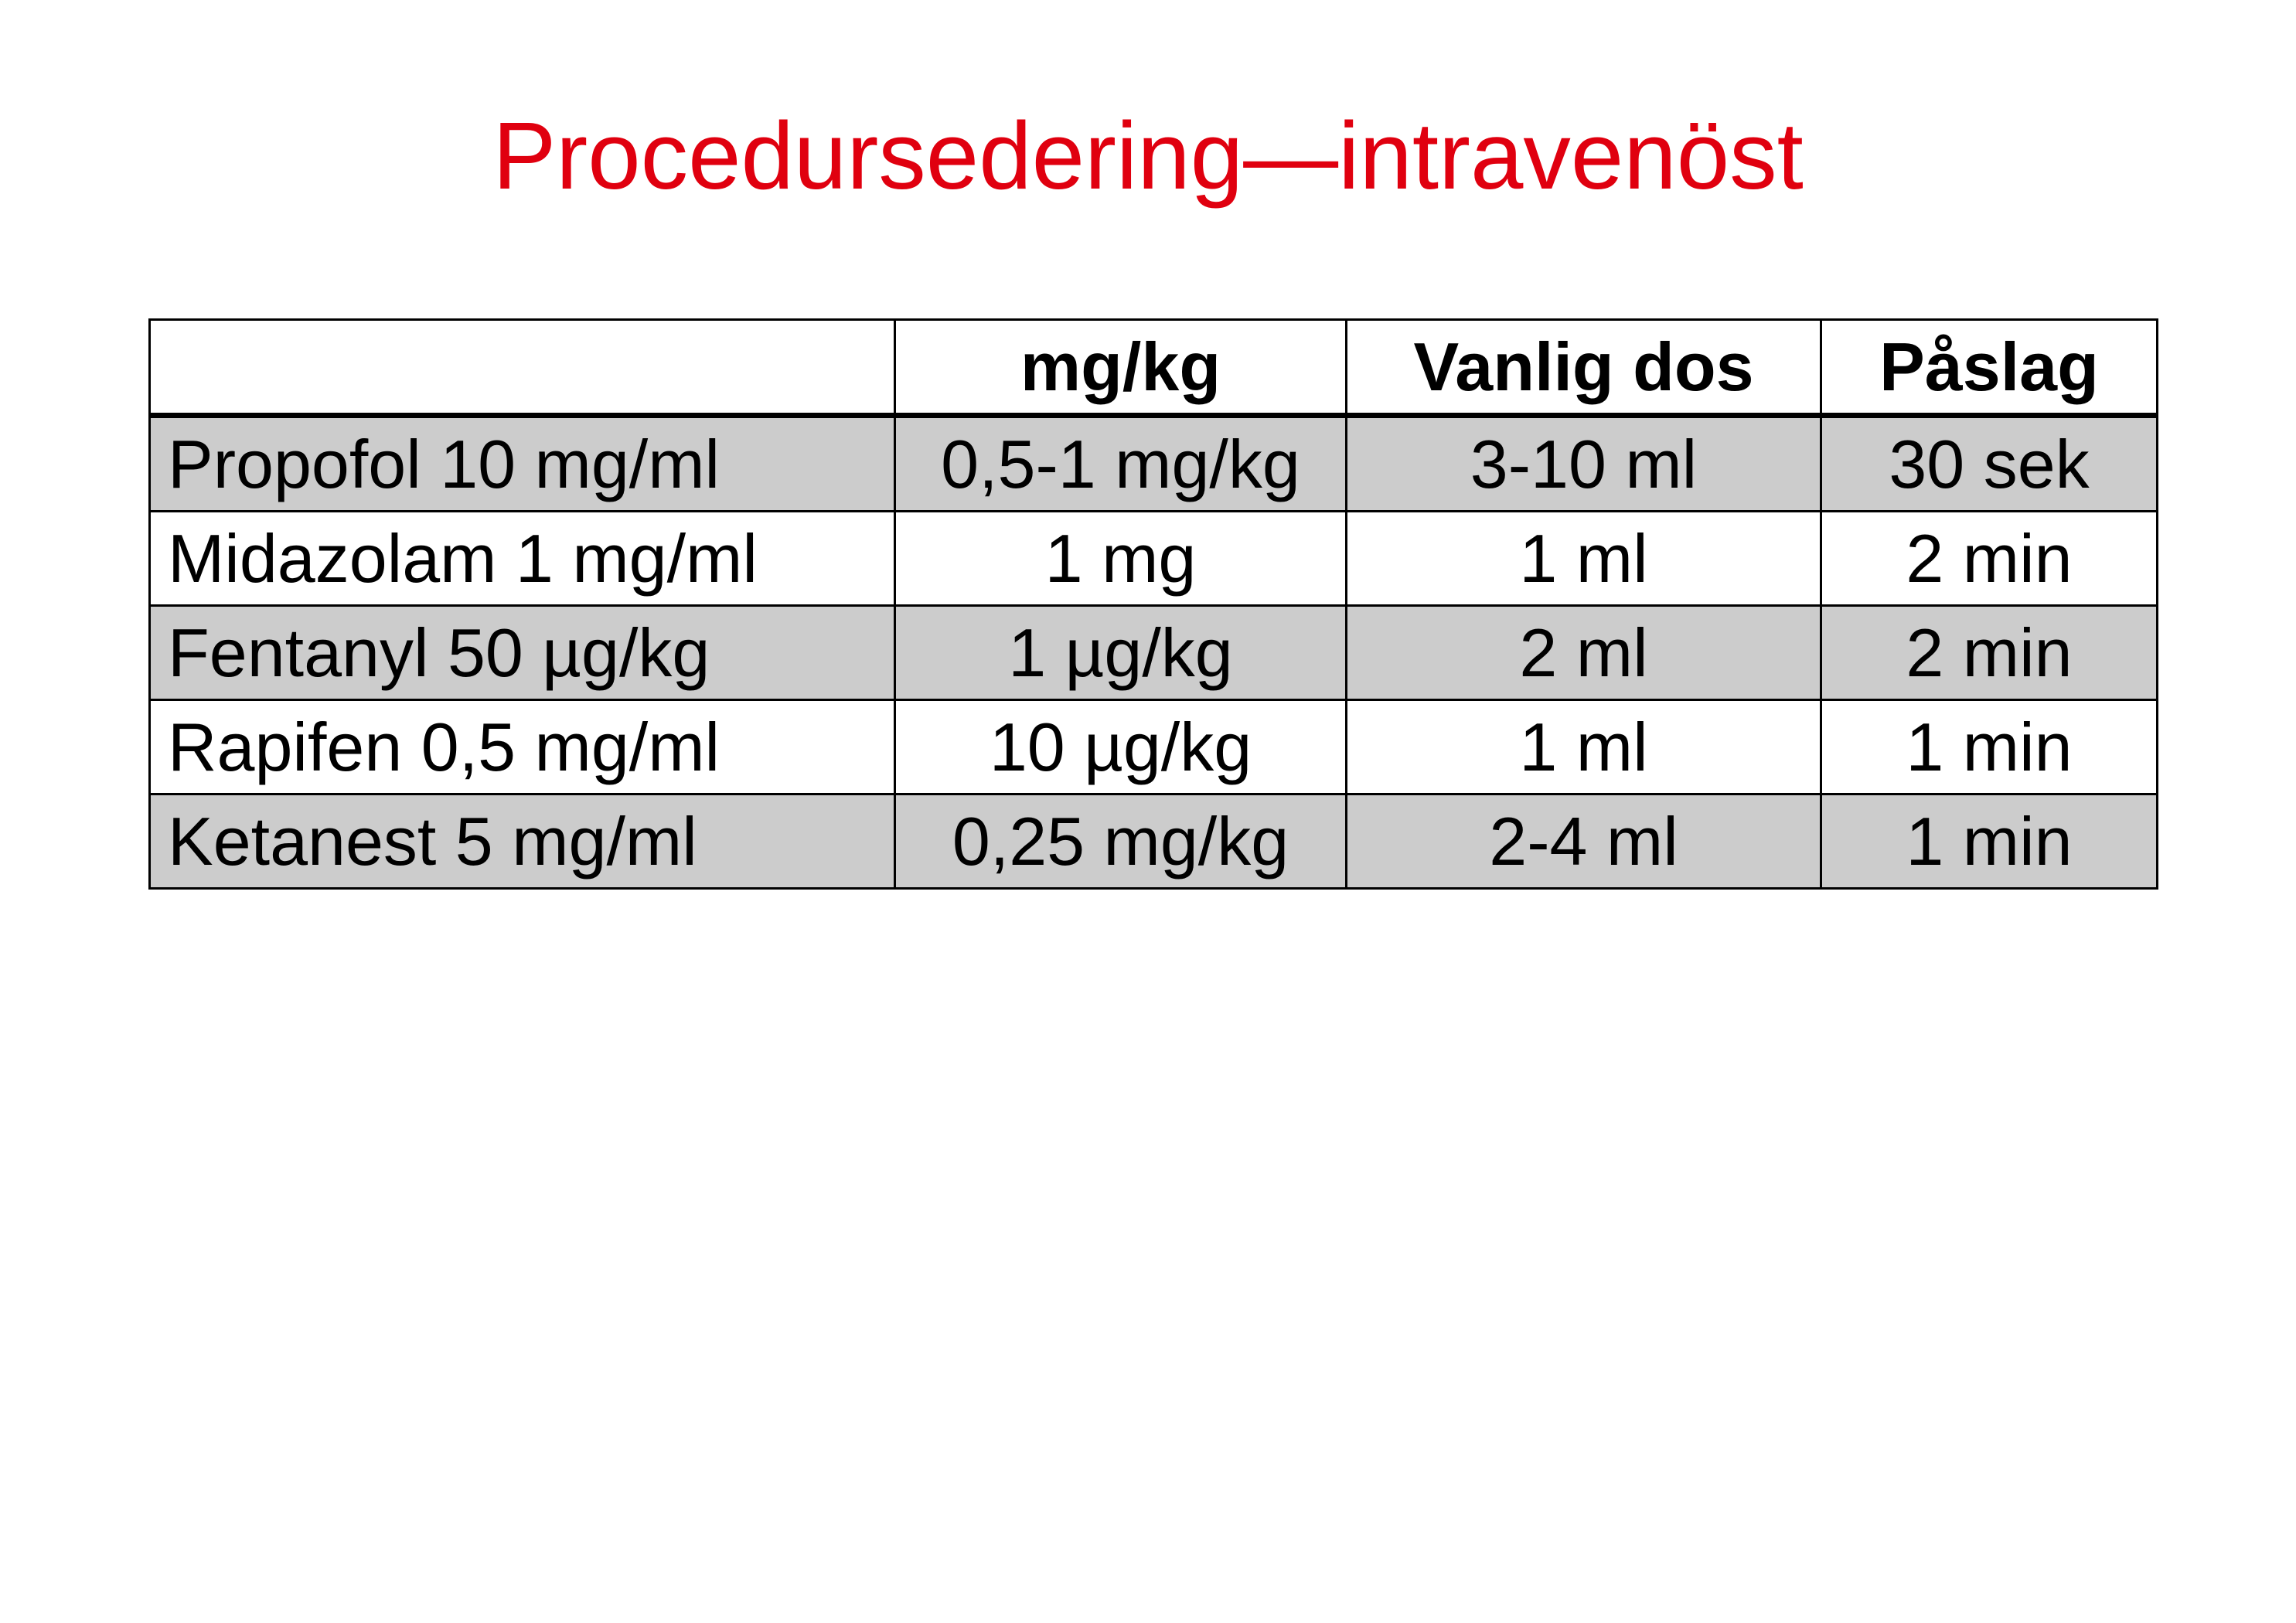 The image size is (2296, 1623). Describe the element at coordinates (522, 747) in the screenshot. I see `drug-name-cell: Rapifen 0,5 mg/ml` at that location.